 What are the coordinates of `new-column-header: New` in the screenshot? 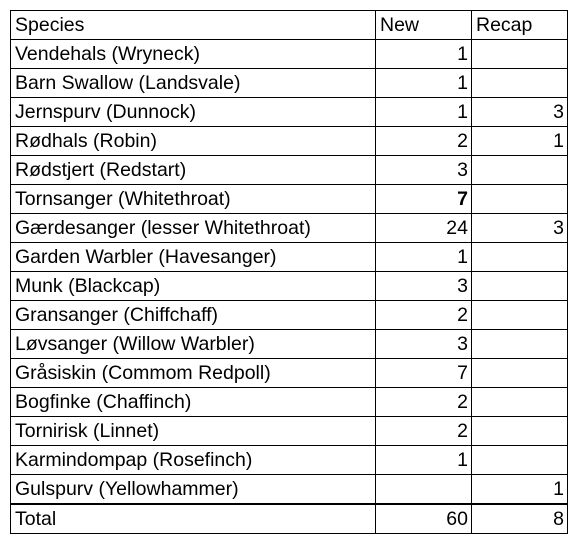 It's located at (423, 25).